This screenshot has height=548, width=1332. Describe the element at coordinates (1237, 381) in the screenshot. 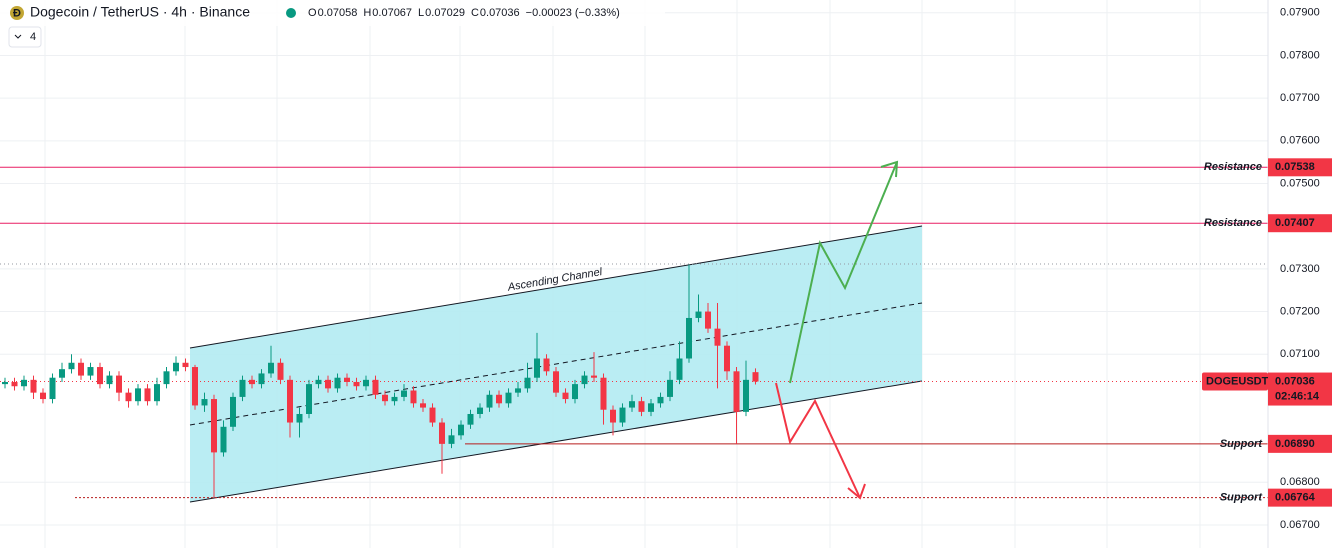

I see `last-price-name: DOGEUSDT` at that location.